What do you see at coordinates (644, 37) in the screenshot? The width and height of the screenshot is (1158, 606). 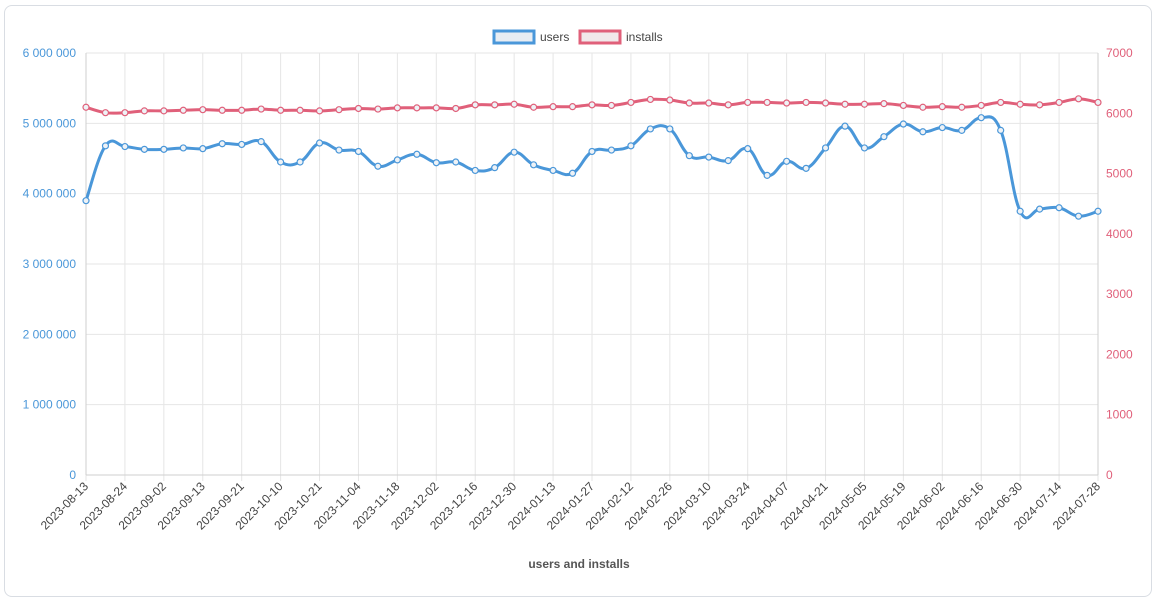 I see `legend-label-installs: installs` at bounding box center [644, 37].